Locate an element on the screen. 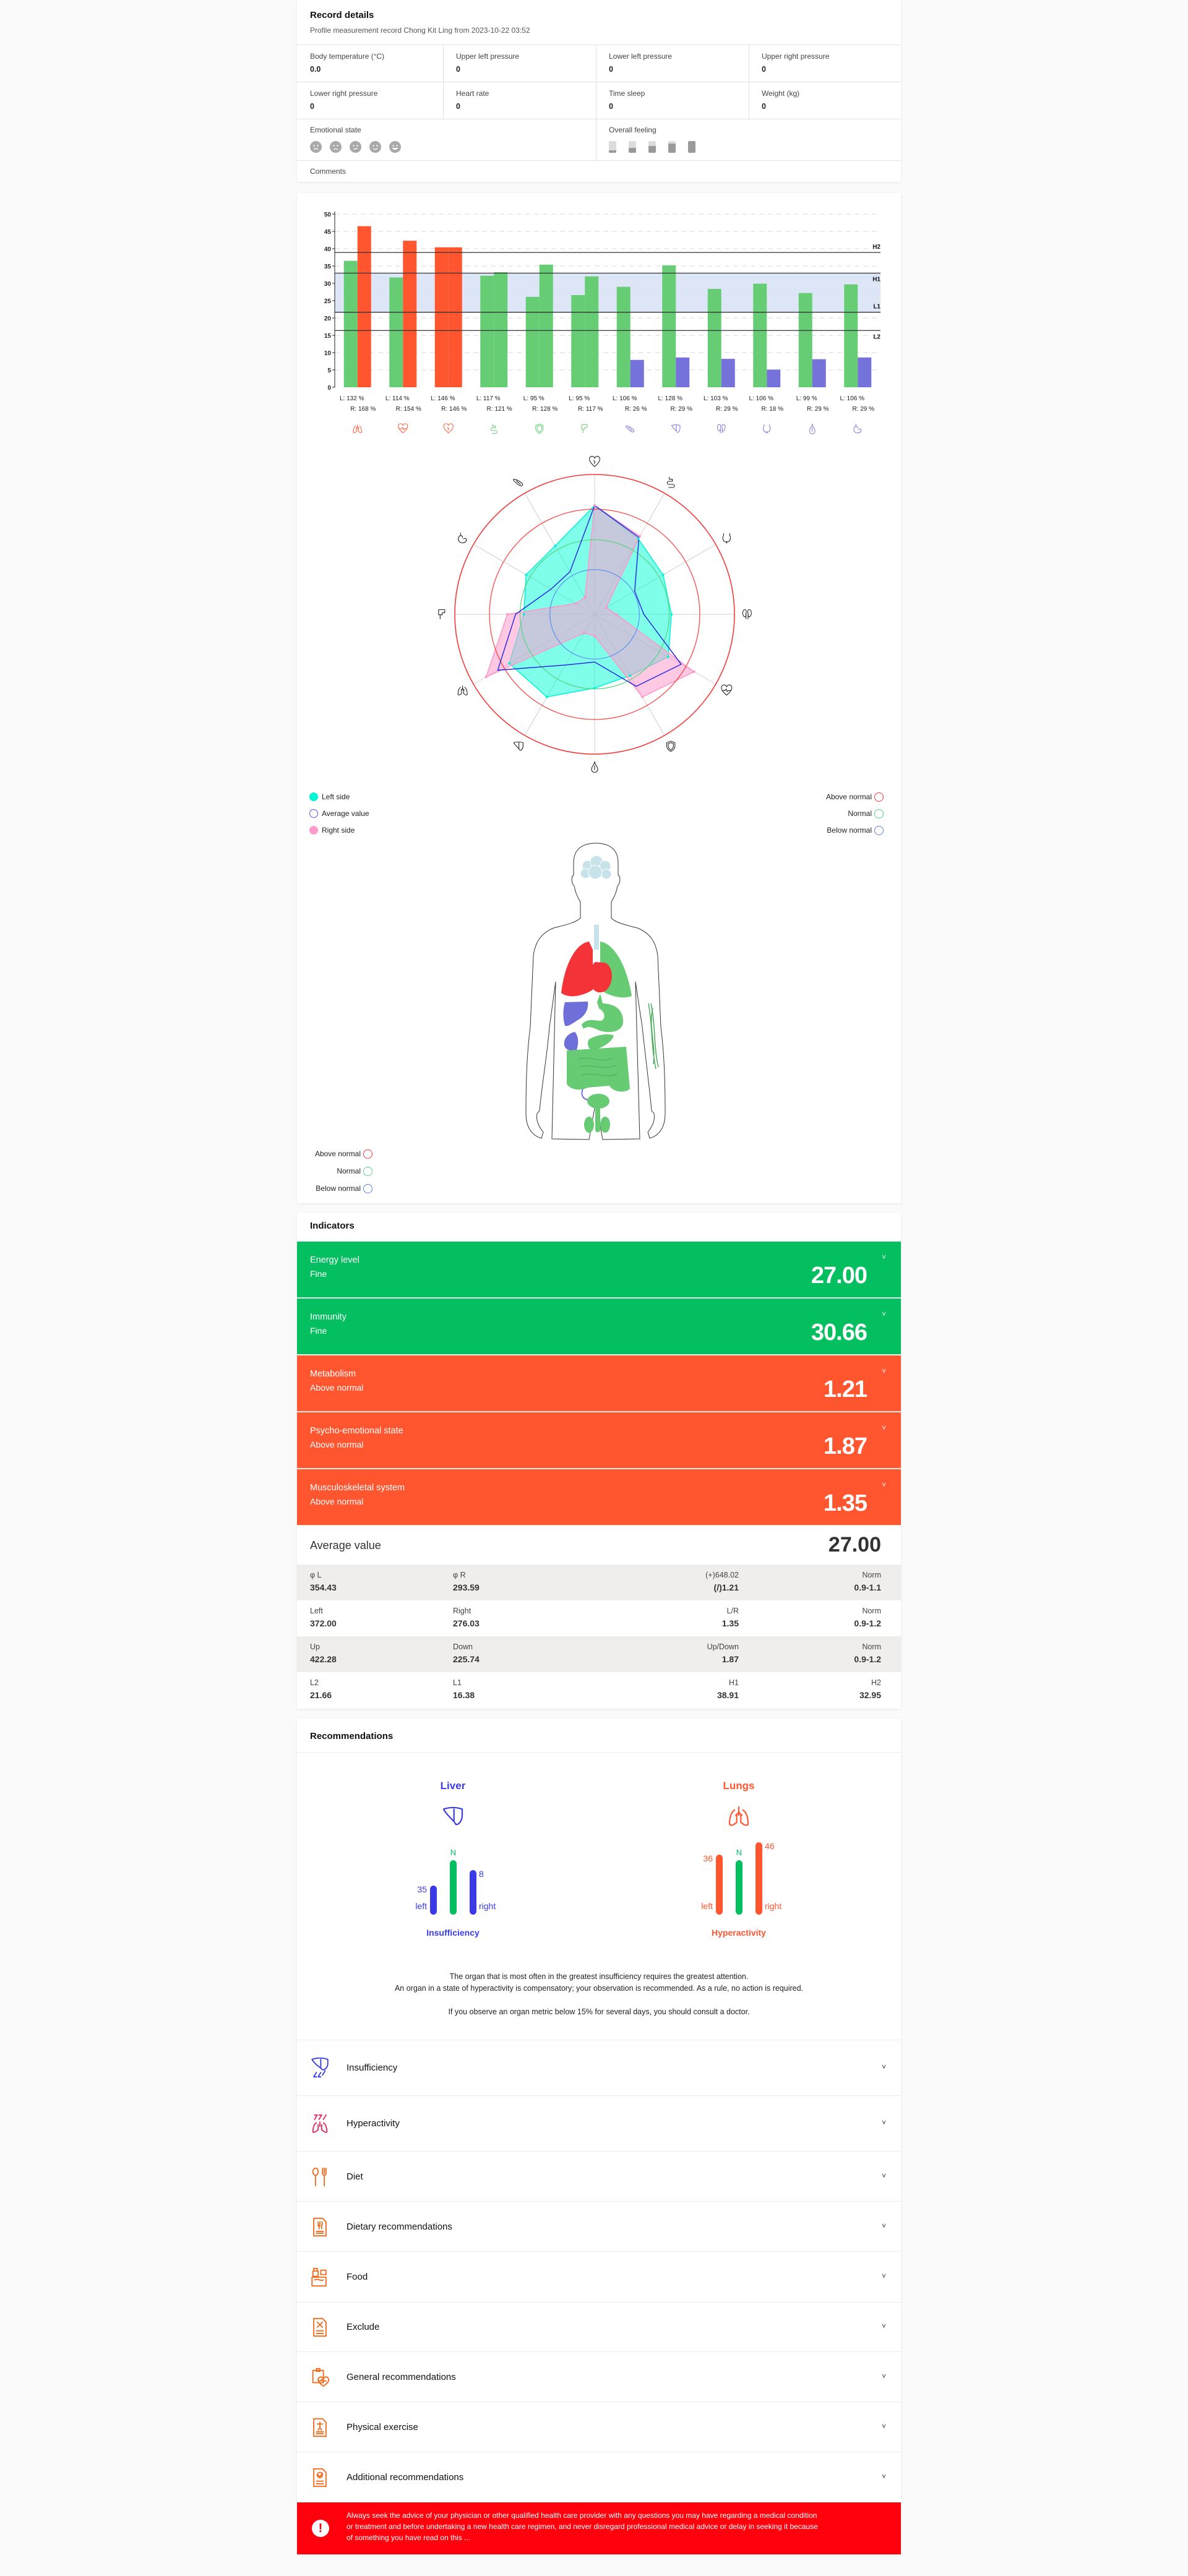 Image resolution: width=1188 pixels, height=2576 pixels. kidneys-icon is located at coordinates (747, 614).